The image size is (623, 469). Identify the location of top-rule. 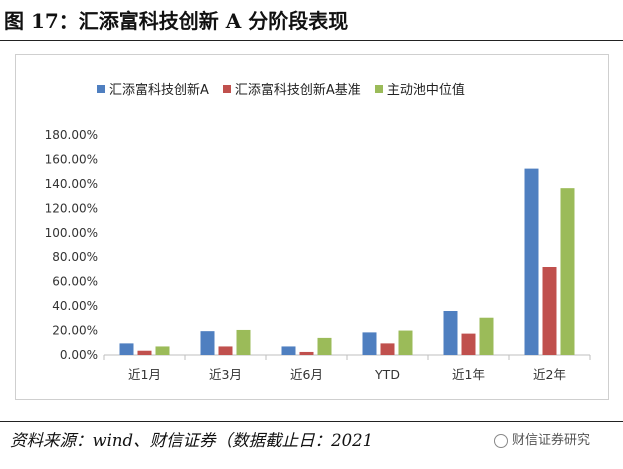
(311, 40).